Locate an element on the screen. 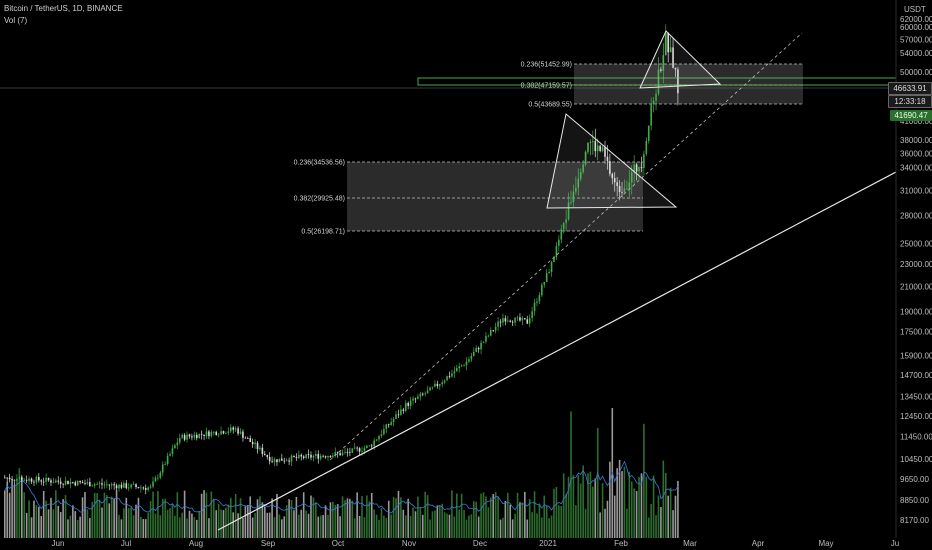  triangle-pattern-lower is located at coordinates (612, 161).